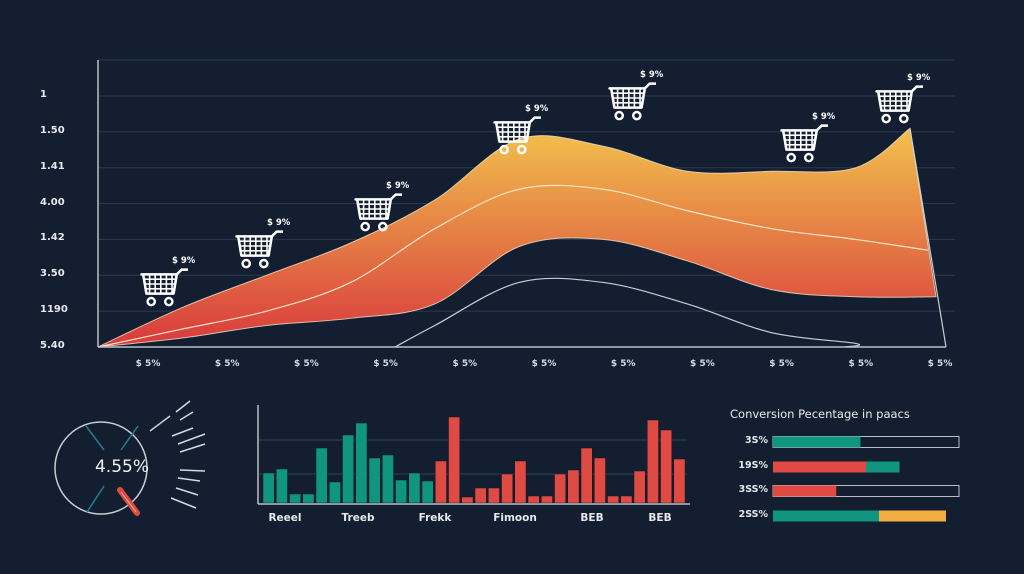  I want to click on bar-category-label: BEB, so click(660, 518).